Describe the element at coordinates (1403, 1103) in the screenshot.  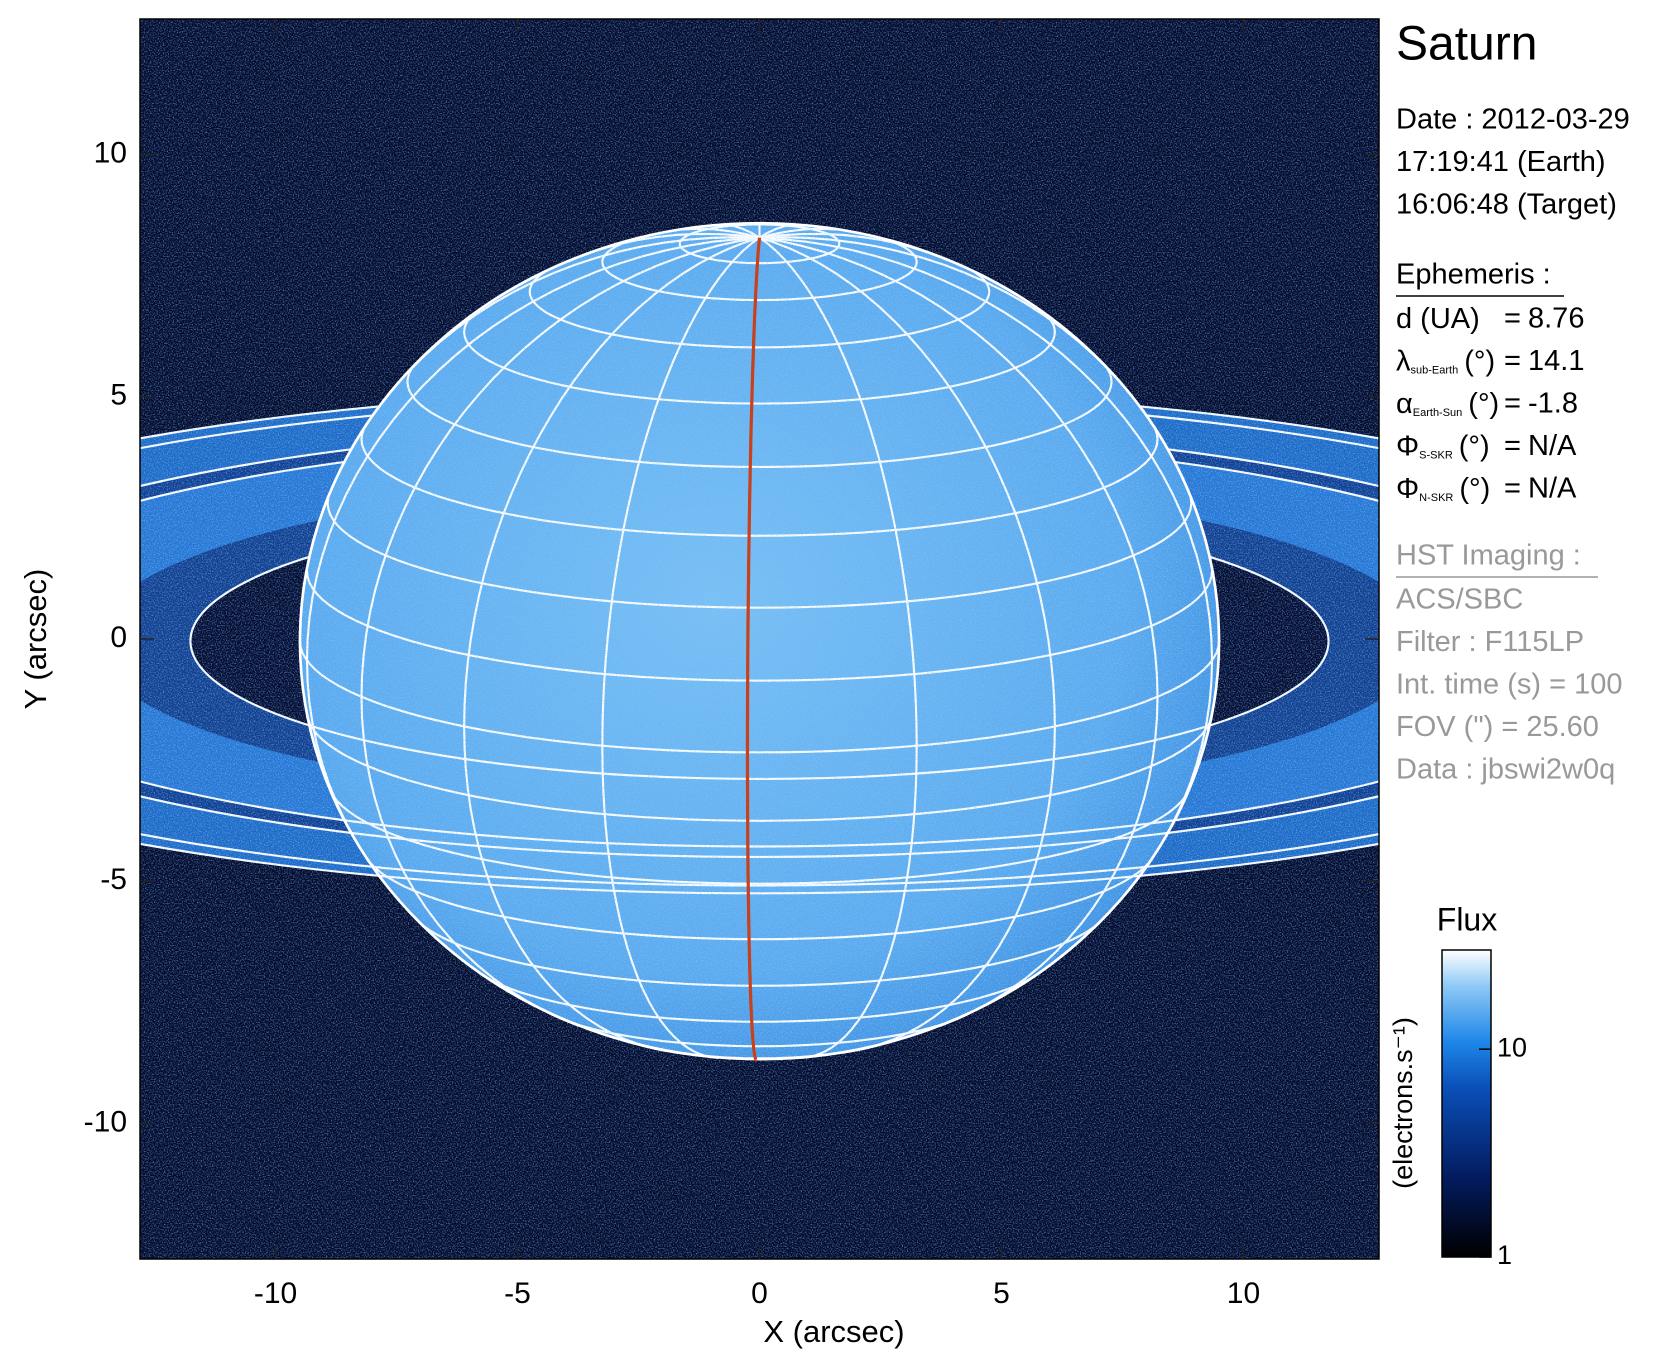
I see `colorbar-label: (electrons.s⁻¹)` at that location.